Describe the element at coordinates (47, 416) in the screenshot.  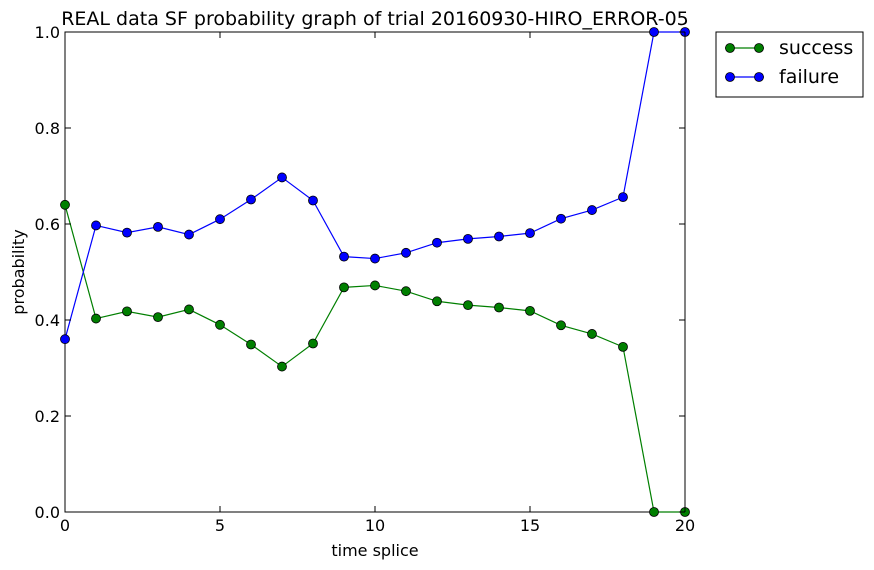
I see `y-tick-label-1: 0.2` at that location.